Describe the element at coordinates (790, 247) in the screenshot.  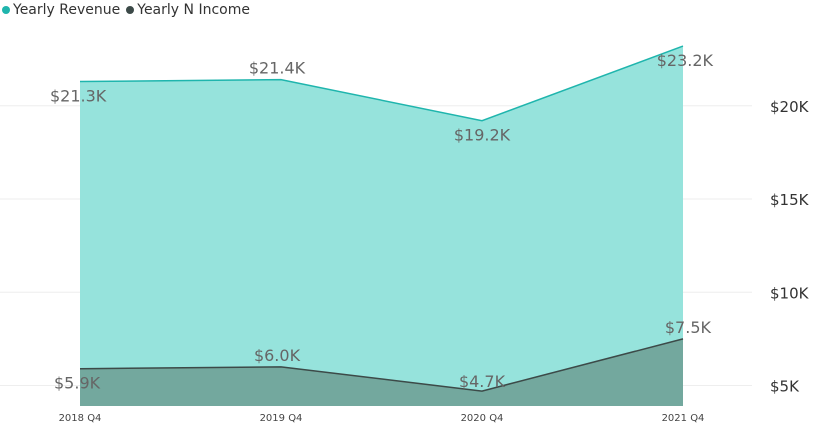
I see `y-axis: $5K $10K $15K $20K` at that location.